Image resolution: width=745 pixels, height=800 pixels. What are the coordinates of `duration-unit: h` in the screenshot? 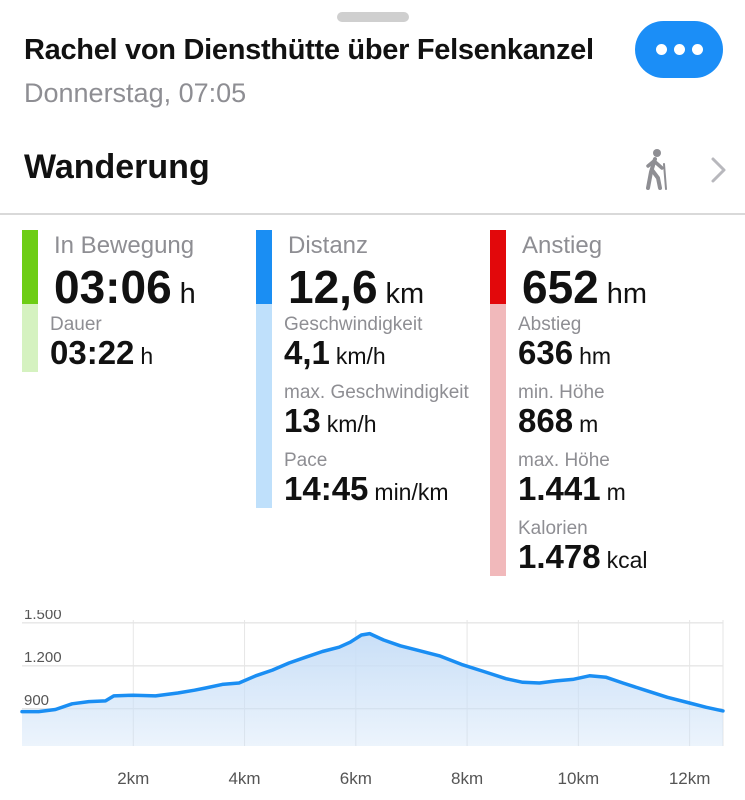 It's located at (147, 356).